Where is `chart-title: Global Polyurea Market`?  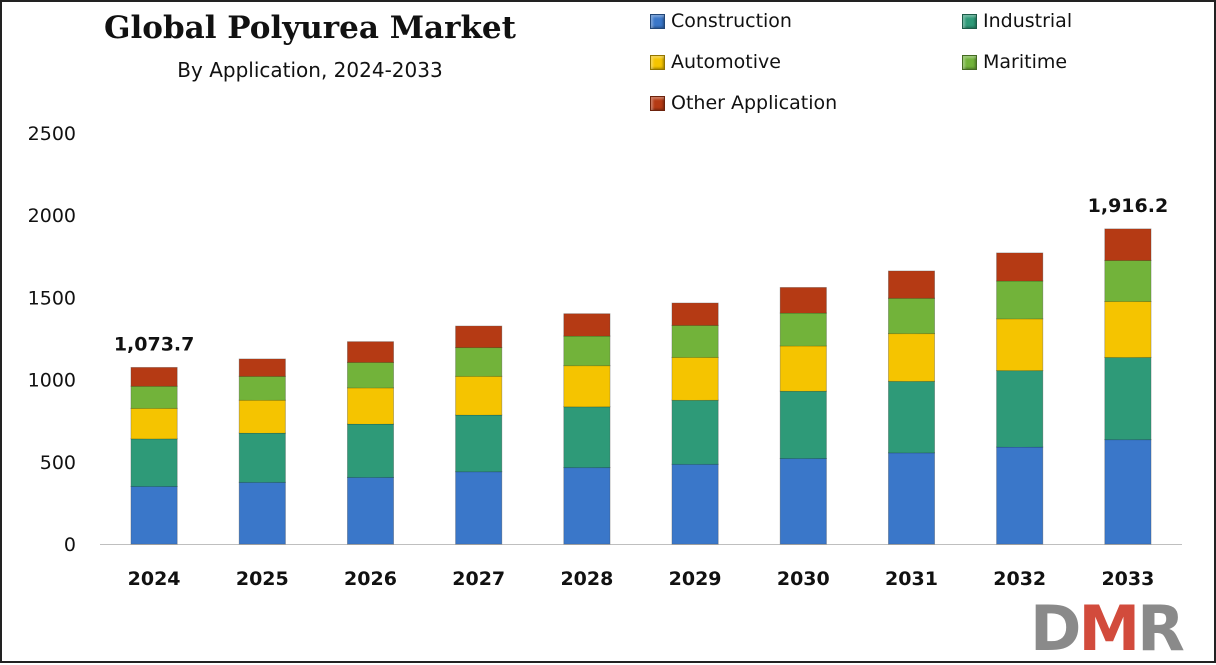 chart-title: Global Polyurea Market is located at coordinates (310, 28).